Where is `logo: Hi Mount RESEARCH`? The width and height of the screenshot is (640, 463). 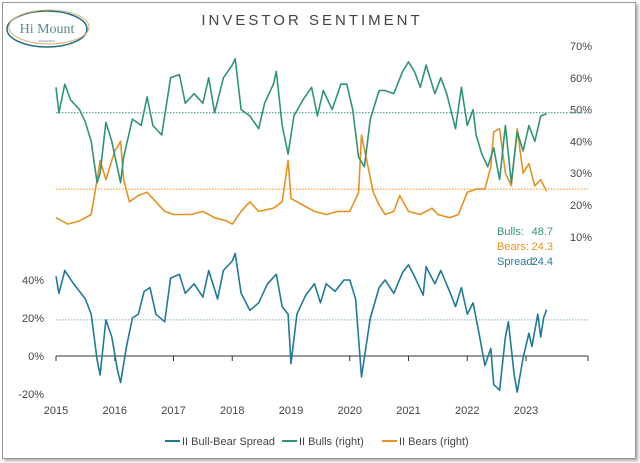
logo: Hi Mount RESEARCH is located at coordinates (48, 28).